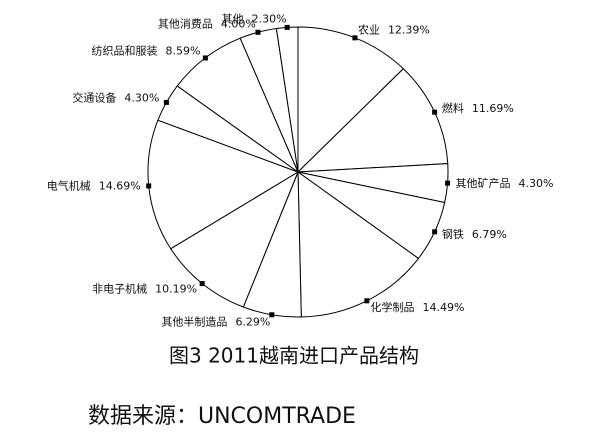 The image size is (589, 445). What do you see at coordinates (69, 186) in the screenshot?
I see `slice-category: 电气机械` at bounding box center [69, 186].